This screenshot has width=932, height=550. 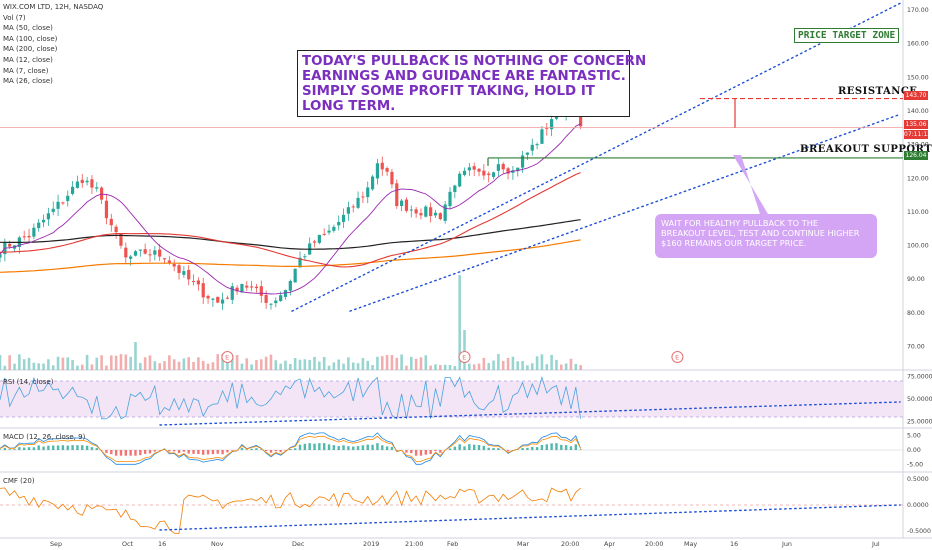 I want to click on macd-line, so click(x=290, y=448).